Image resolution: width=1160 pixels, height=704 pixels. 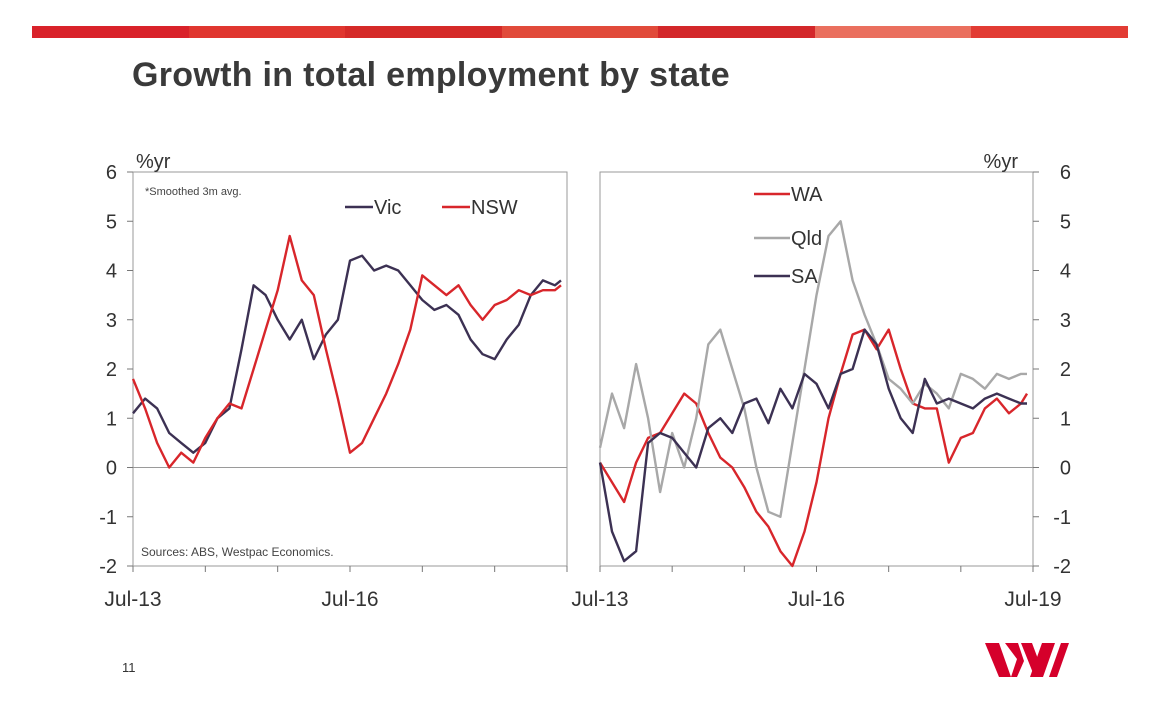 What do you see at coordinates (431, 75) in the screenshot?
I see `slide-title: Growth in total employment by state` at bounding box center [431, 75].